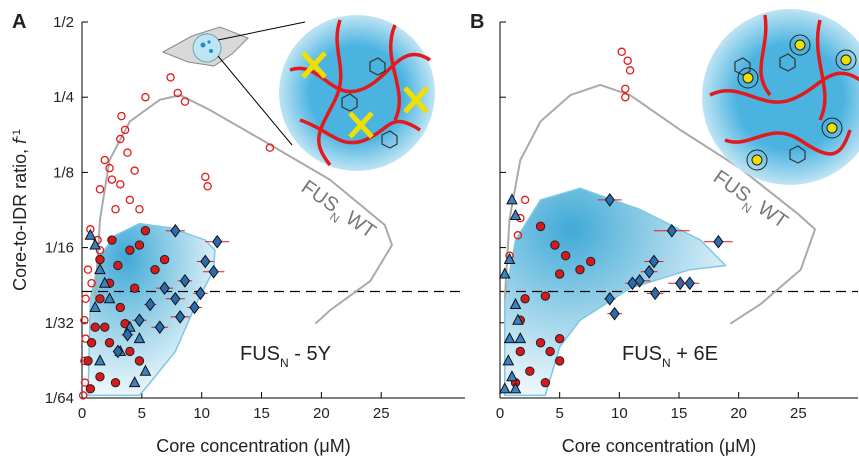 This screenshot has width=859, height=462. Describe the element at coordinates (19, 22) in the screenshot. I see `panel-label: A` at that location.